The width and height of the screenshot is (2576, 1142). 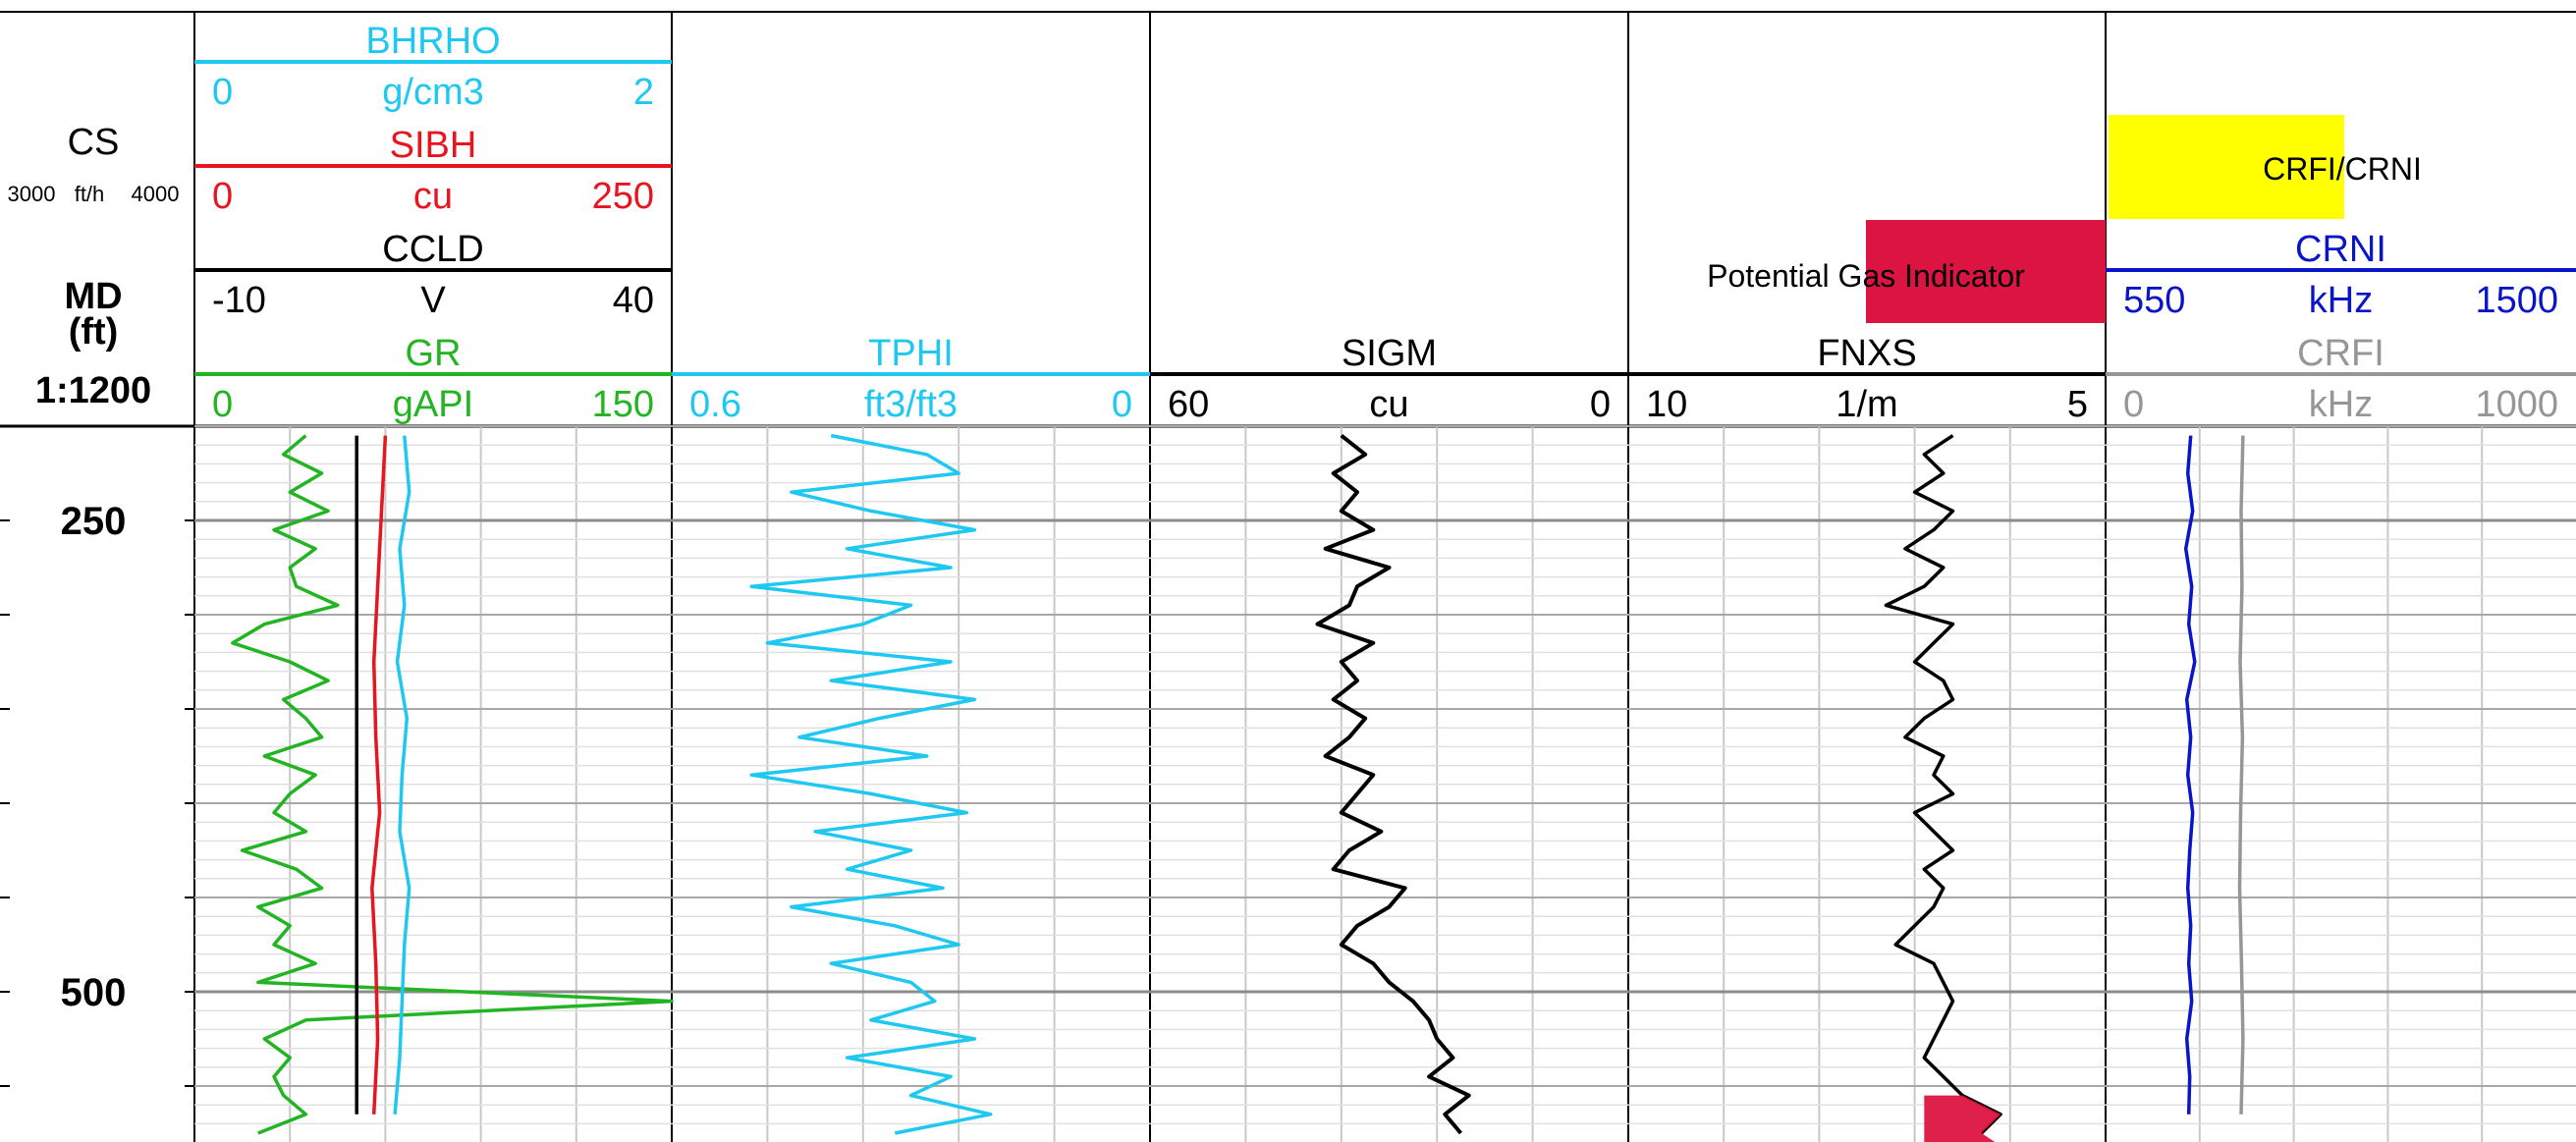 I want to click on curve-name: SIBH, so click(x=434, y=145).